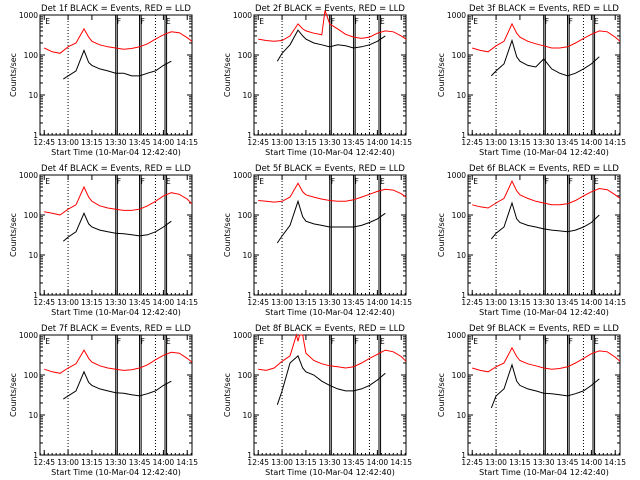 This screenshot has height=480, width=640. I want to click on chart-title: Det 3f BLACK = Events, RED = LLD, so click(544, 9).